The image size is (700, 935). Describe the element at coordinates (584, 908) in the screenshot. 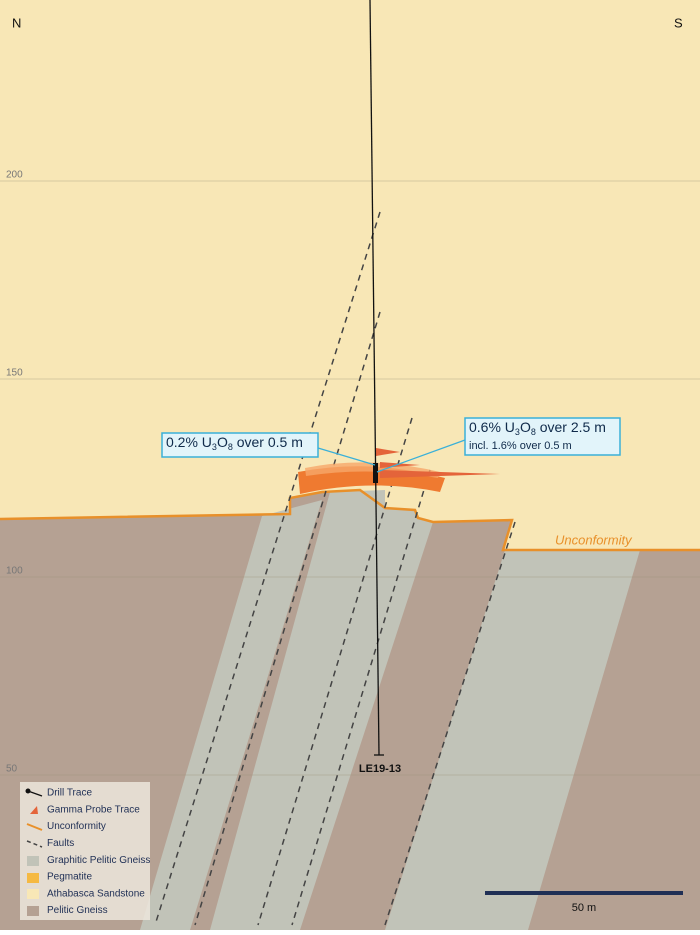

I see `scale-label: 50 m` at that location.